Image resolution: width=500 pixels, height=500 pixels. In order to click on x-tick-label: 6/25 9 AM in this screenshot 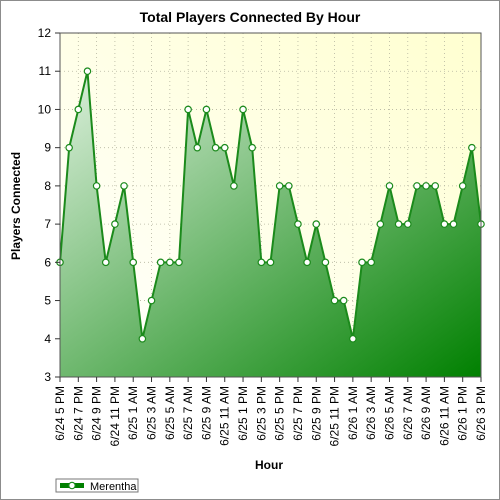, I will do `click(206, 413)`.